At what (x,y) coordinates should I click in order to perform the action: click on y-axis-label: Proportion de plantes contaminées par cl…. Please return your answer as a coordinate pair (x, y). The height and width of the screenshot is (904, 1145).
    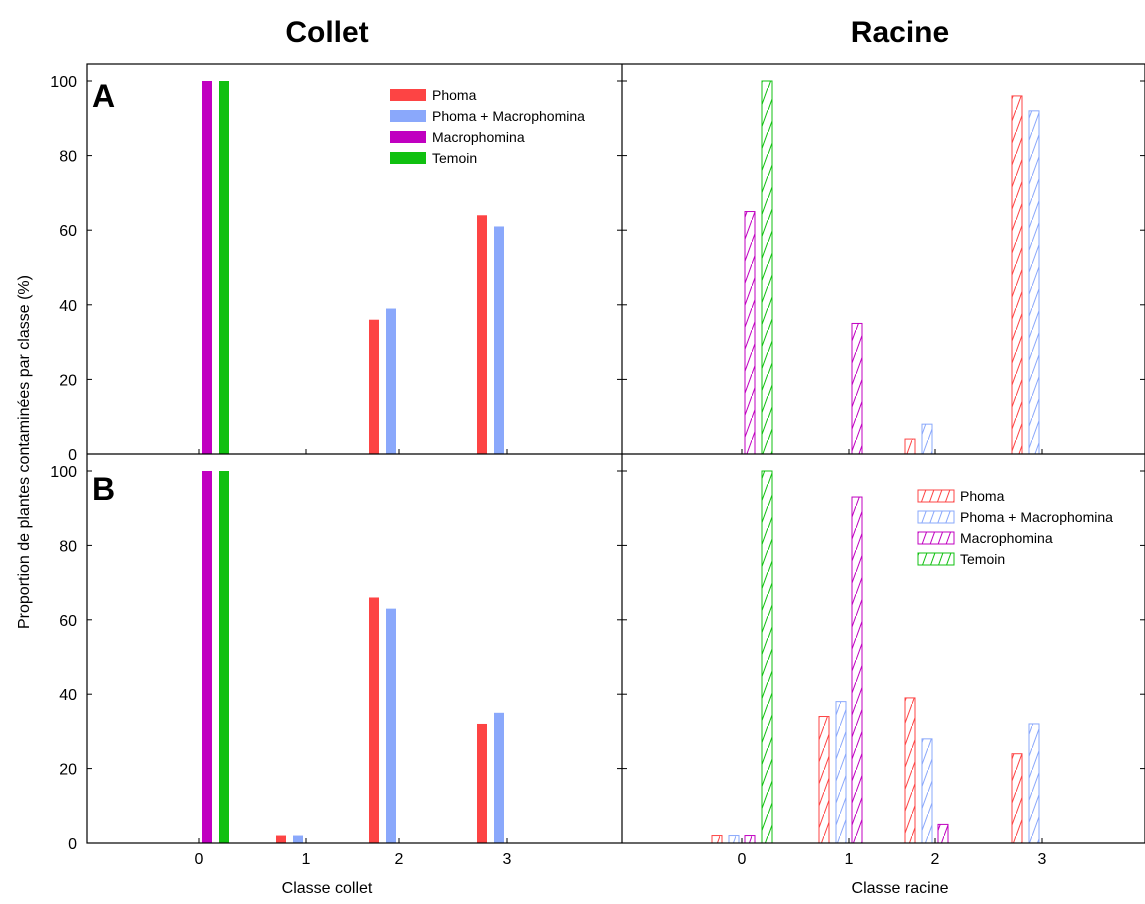
    Looking at the image, I should click on (24, 452).